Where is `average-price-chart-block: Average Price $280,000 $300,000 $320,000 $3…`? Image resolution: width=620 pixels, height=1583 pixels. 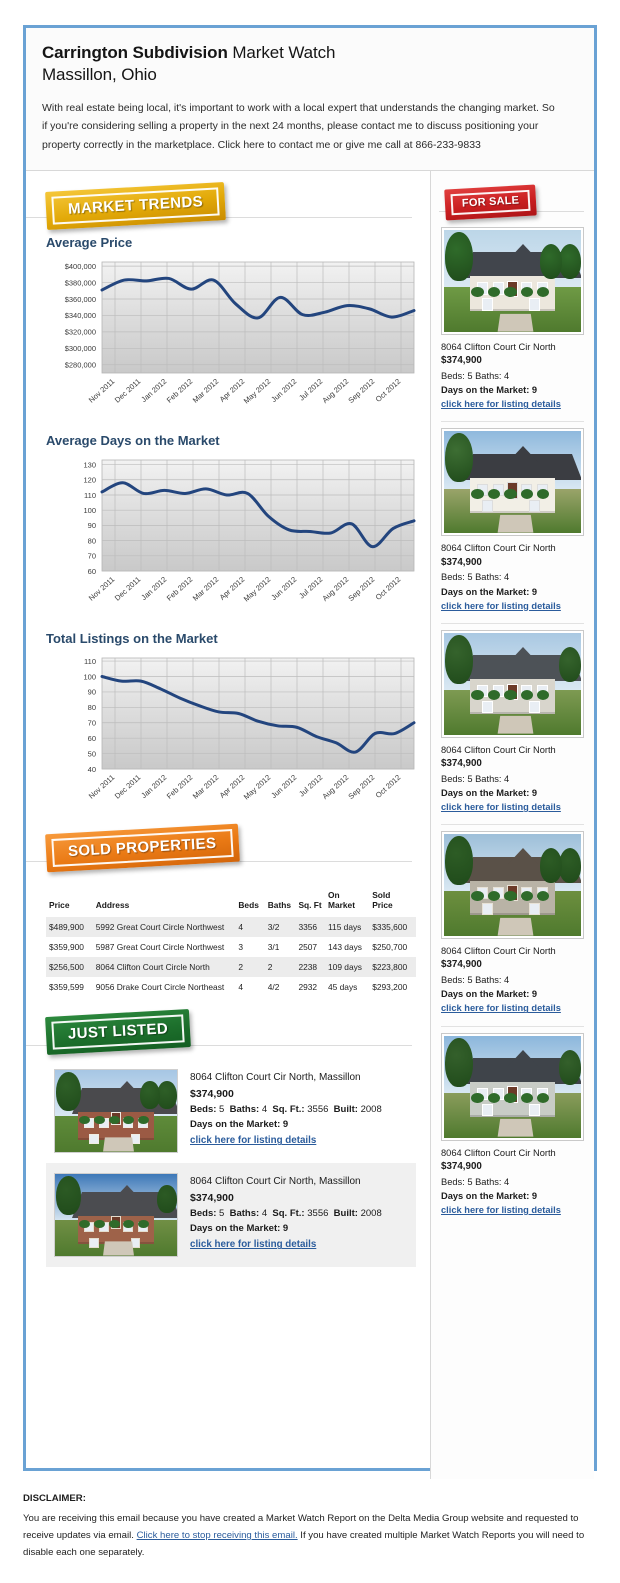
average-price-chart-block: Average Price $280,000 $300,000 $320,000 $3… is located at coordinates (228, 328).